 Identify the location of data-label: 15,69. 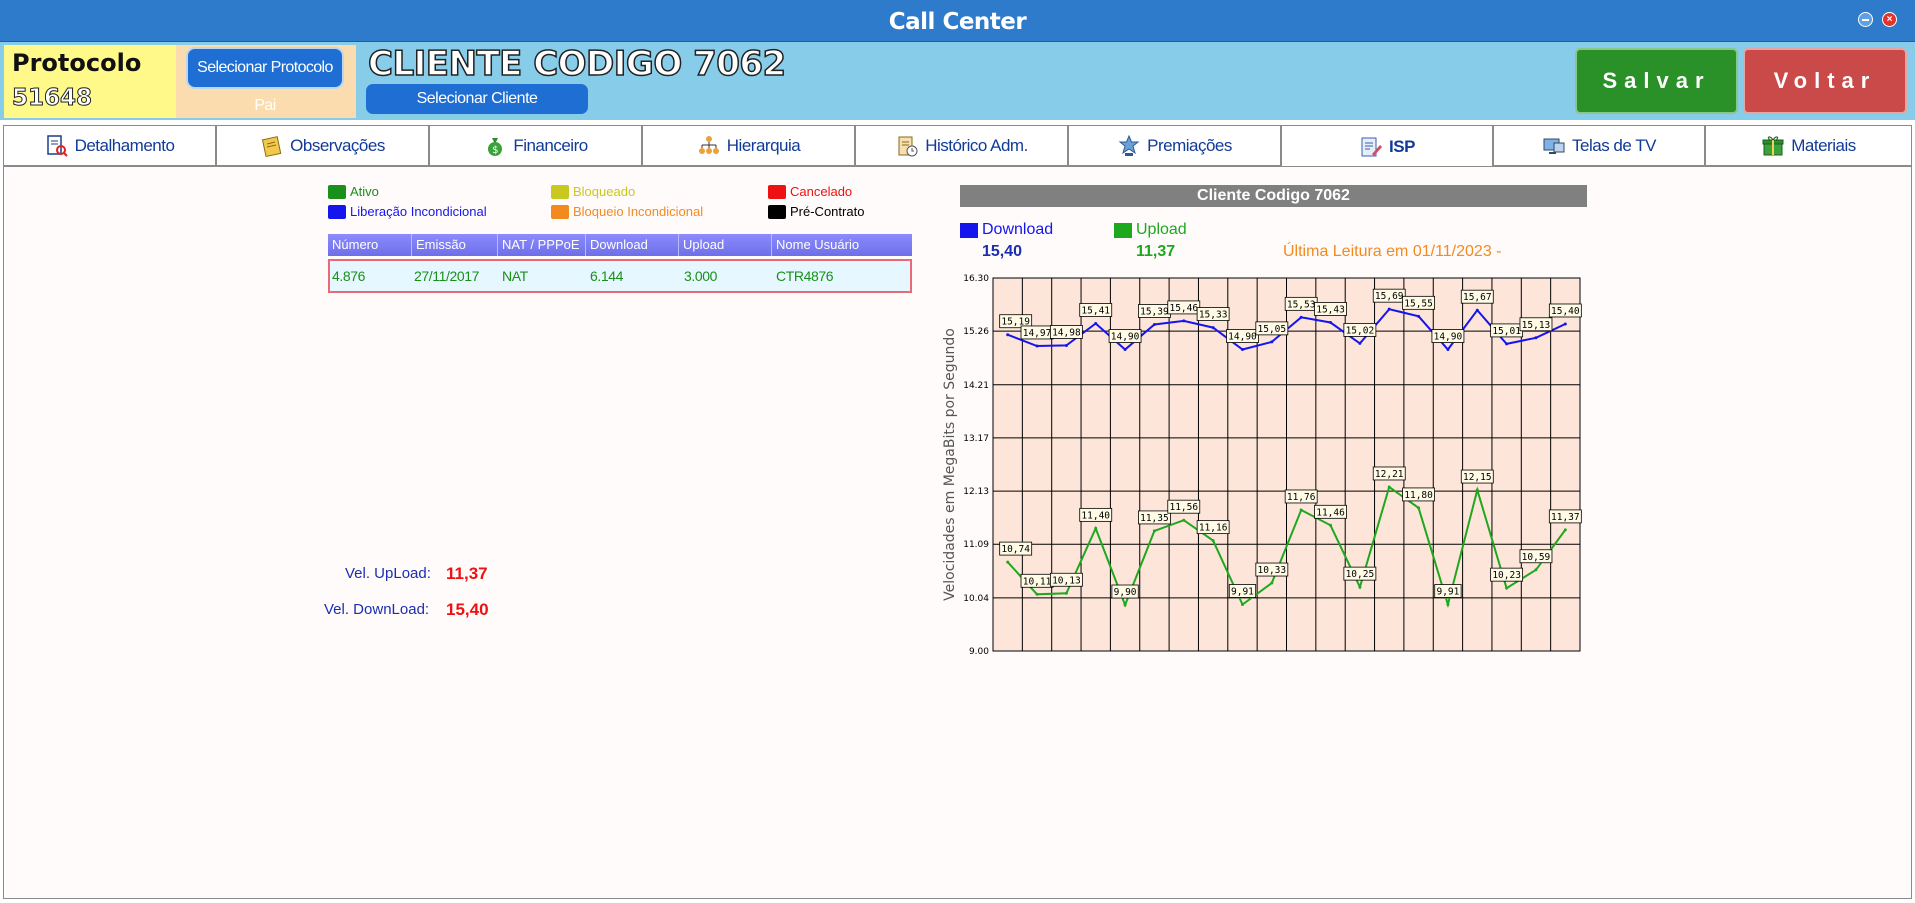
(1389, 296).